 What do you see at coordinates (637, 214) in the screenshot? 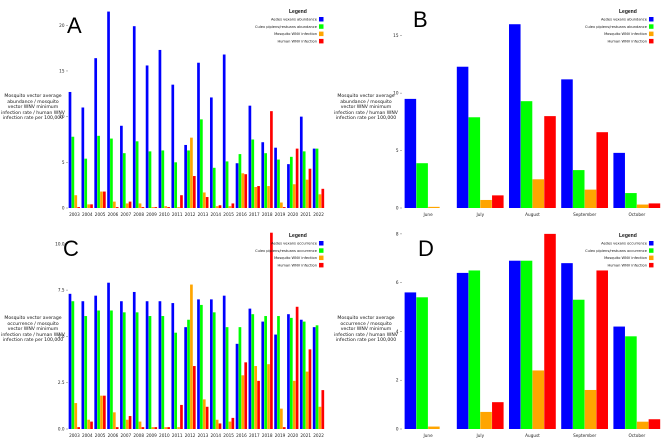
I see `x-tick-label: October` at bounding box center [637, 214].